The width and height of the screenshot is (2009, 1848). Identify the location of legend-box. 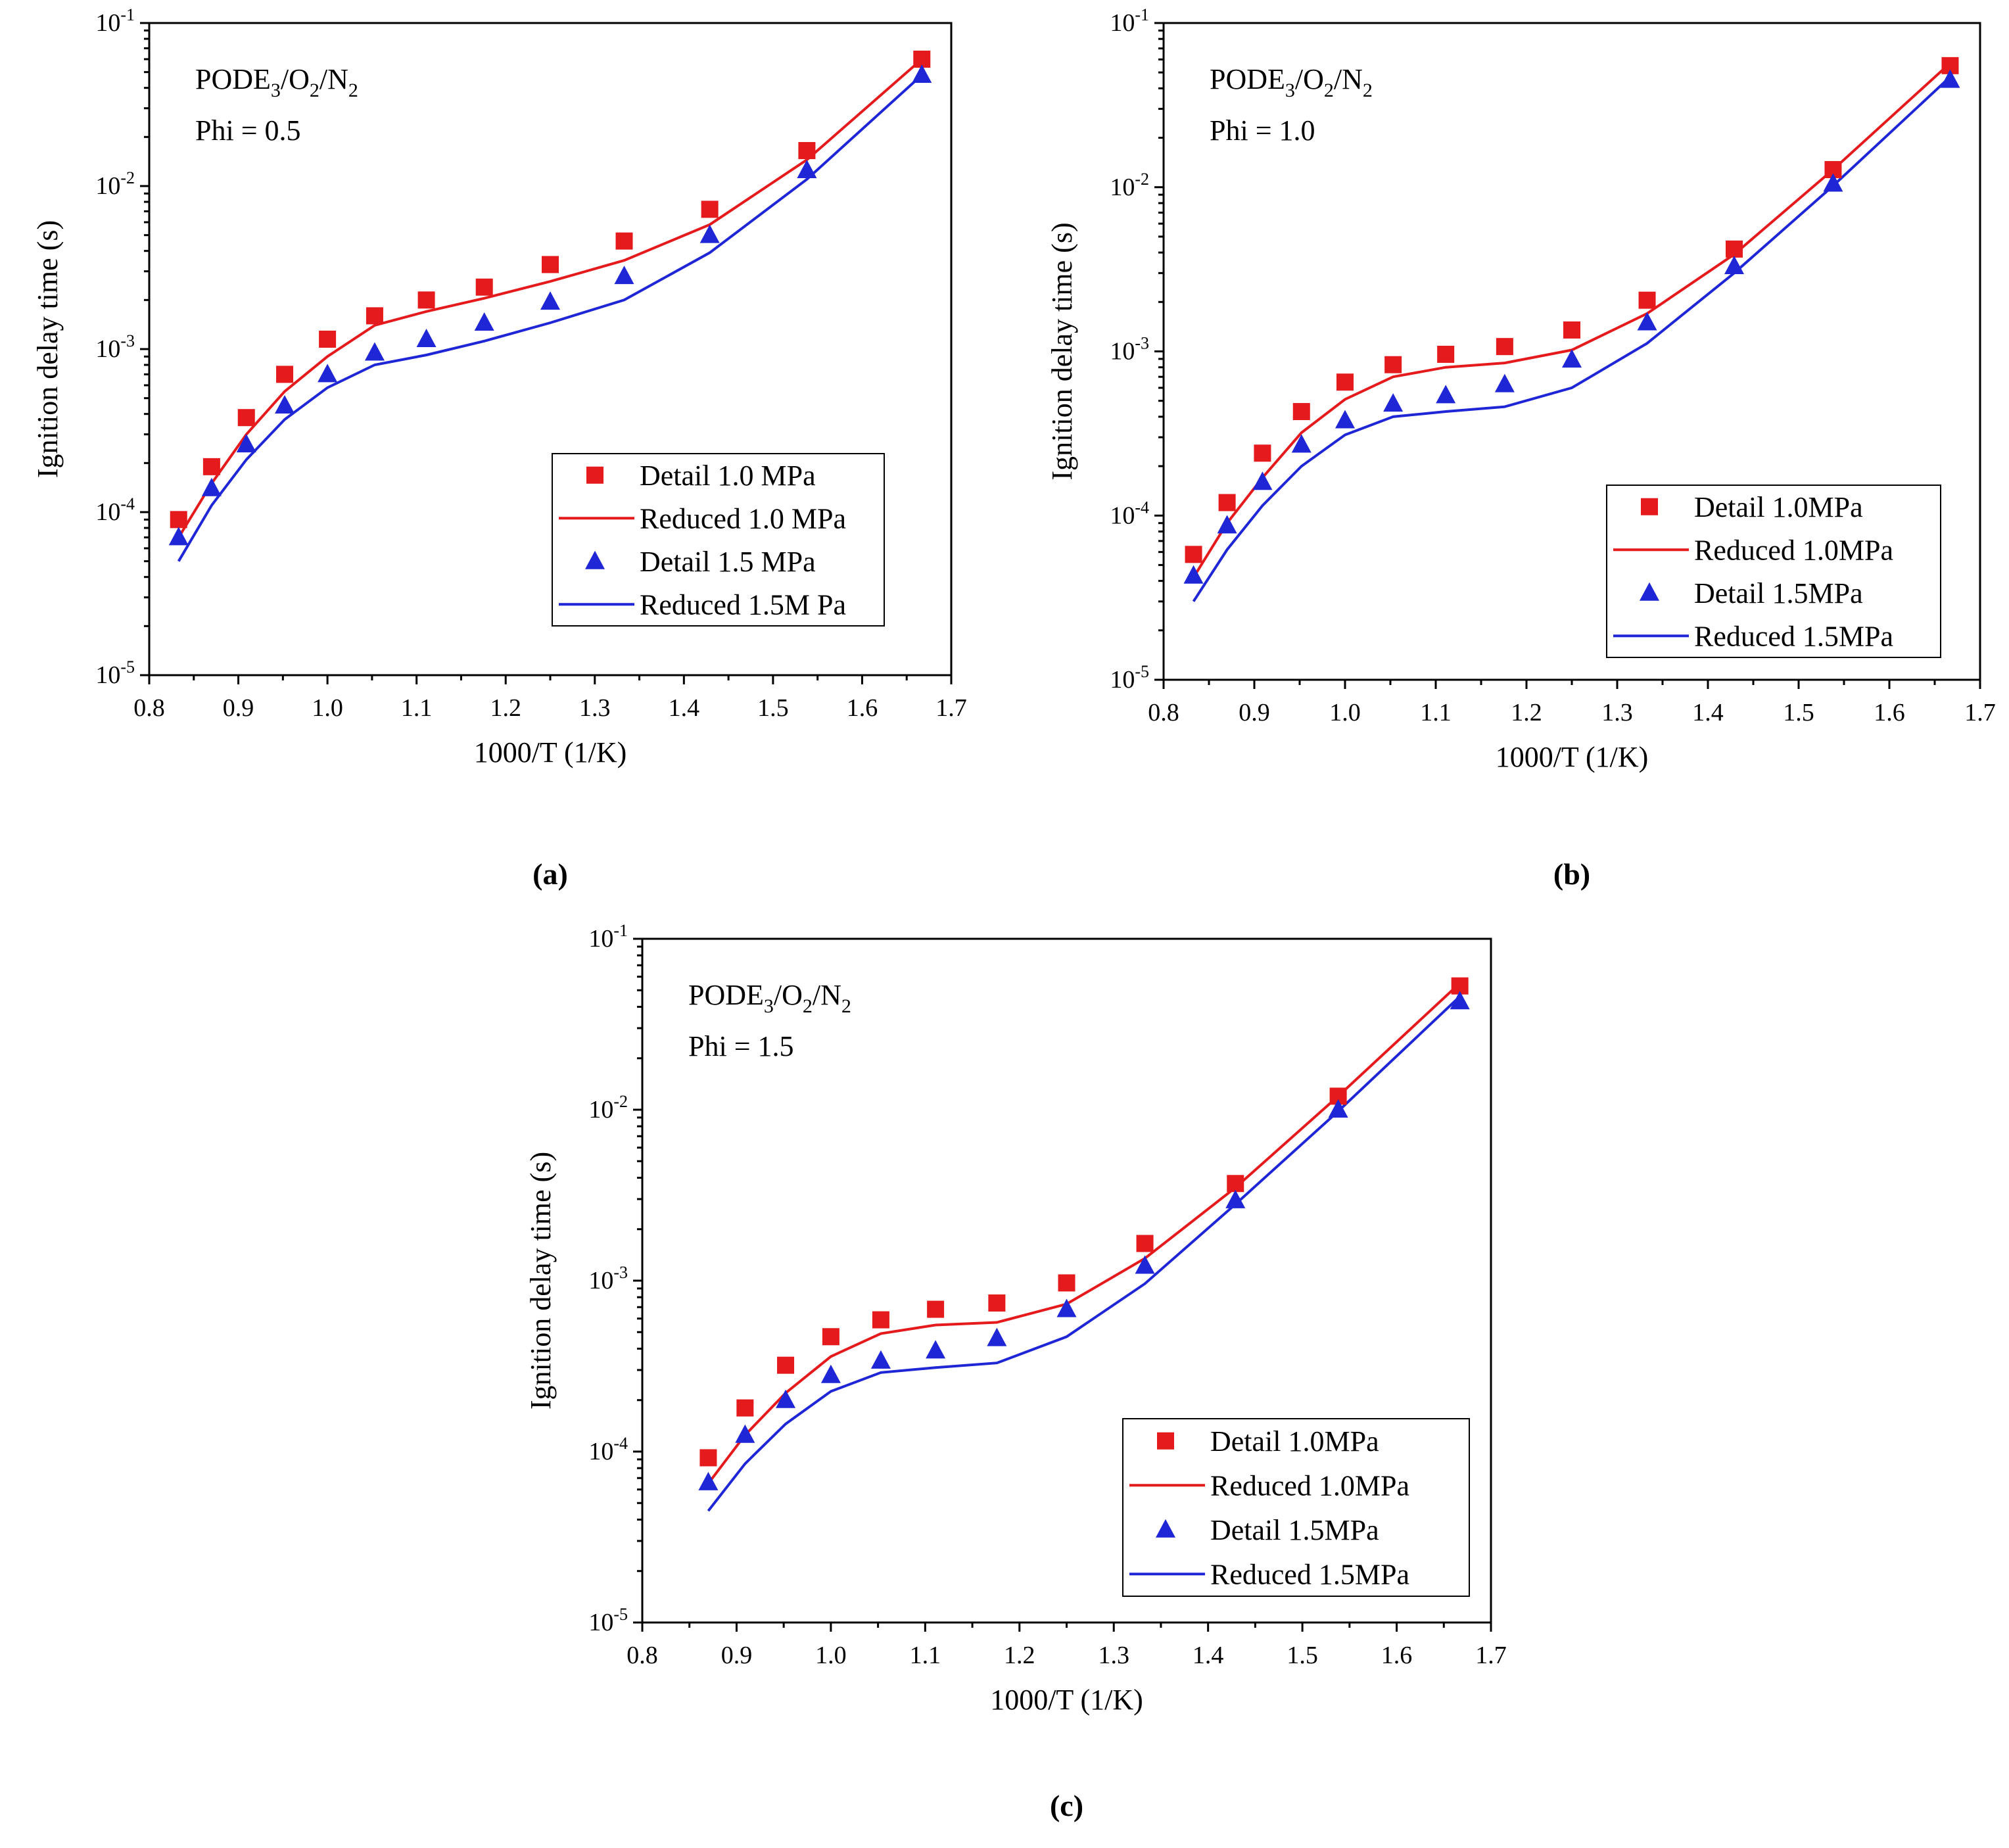
(718, 540).